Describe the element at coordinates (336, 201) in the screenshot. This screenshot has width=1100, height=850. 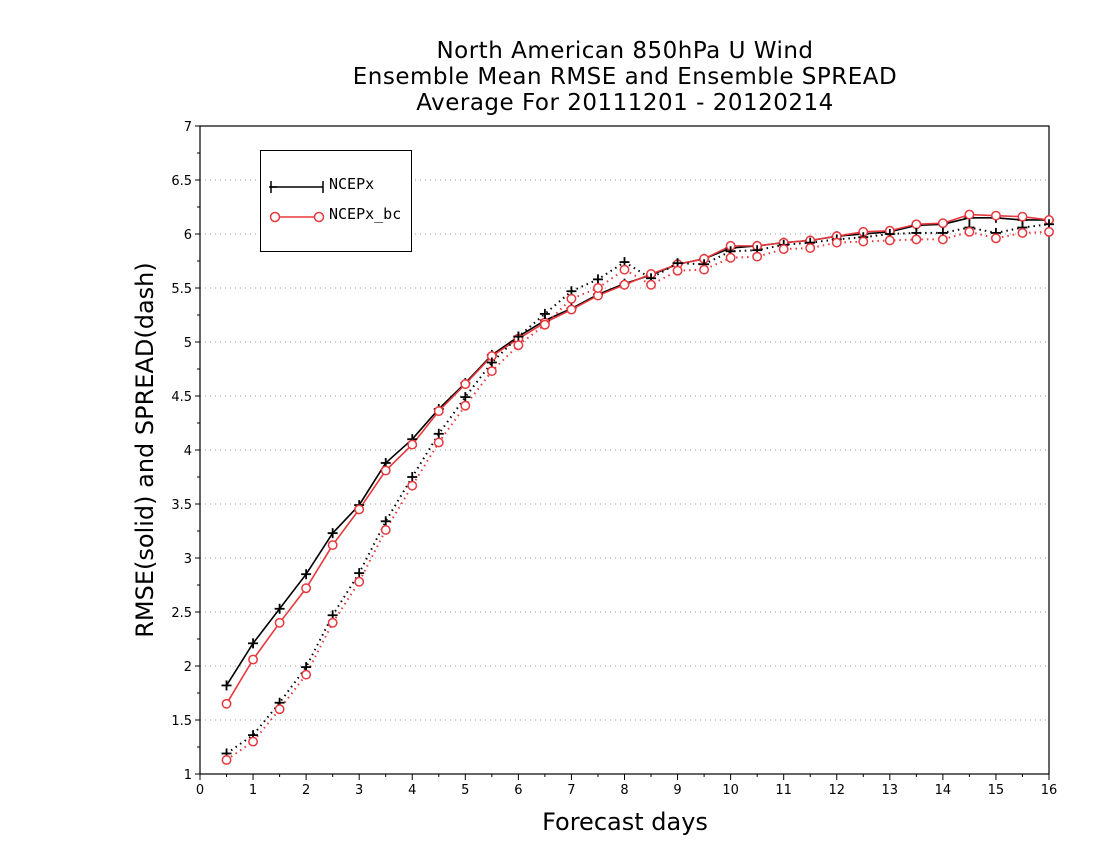
I see `legend: NCEPx NCEPx_bc` at that location.